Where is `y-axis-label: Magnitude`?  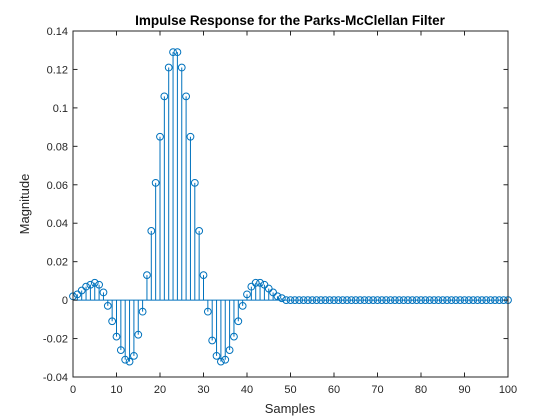
y-axis-label: Magnitude is located at coordinates (24, 204).